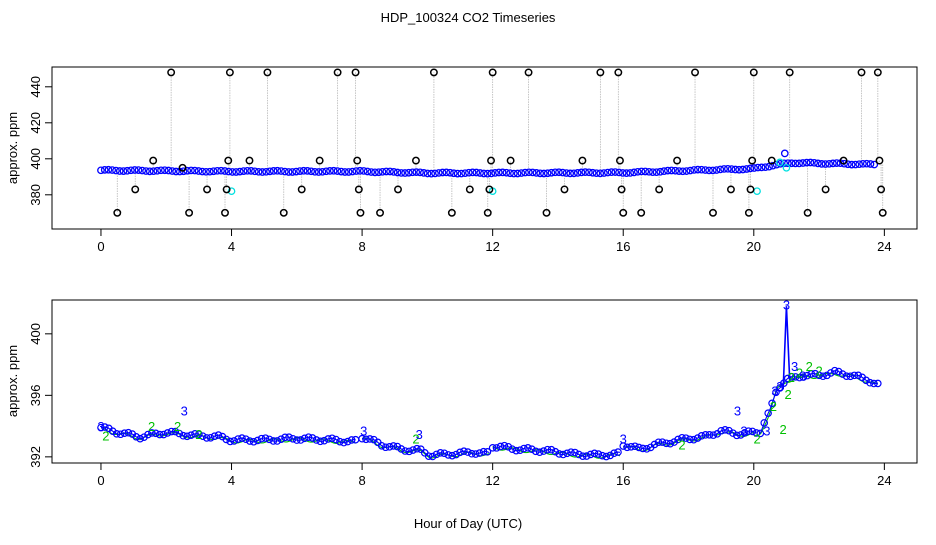 The width and height of the screenshot is (936, 545). What do you see at coordinates (818, 402) in the screenshot?
I see `primary-series-line` at bounding box center [818, 402].